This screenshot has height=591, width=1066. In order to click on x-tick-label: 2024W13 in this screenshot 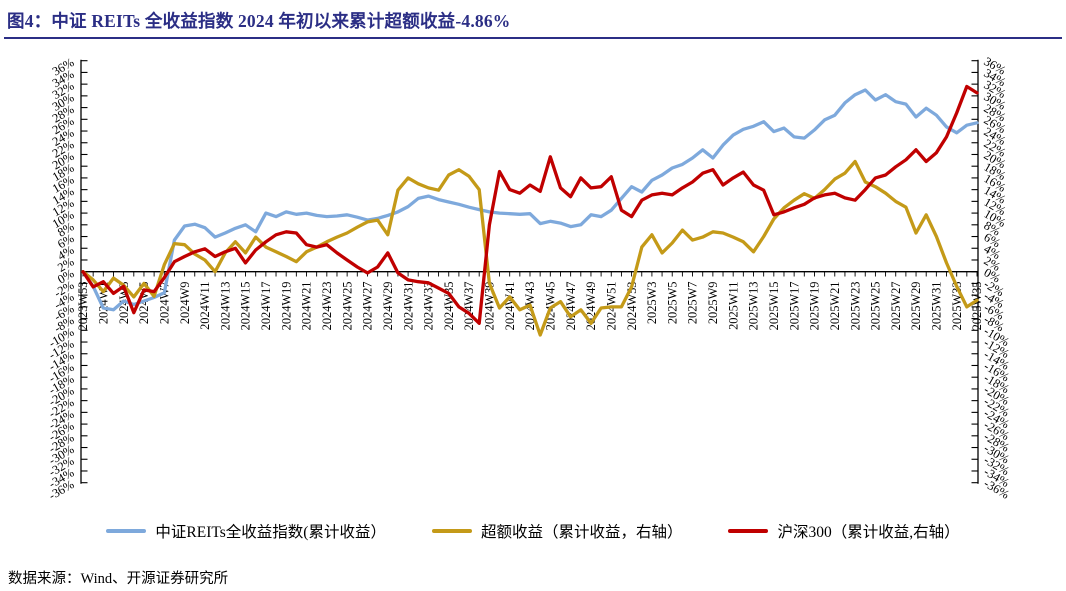, I will do `click(225, 306)`.